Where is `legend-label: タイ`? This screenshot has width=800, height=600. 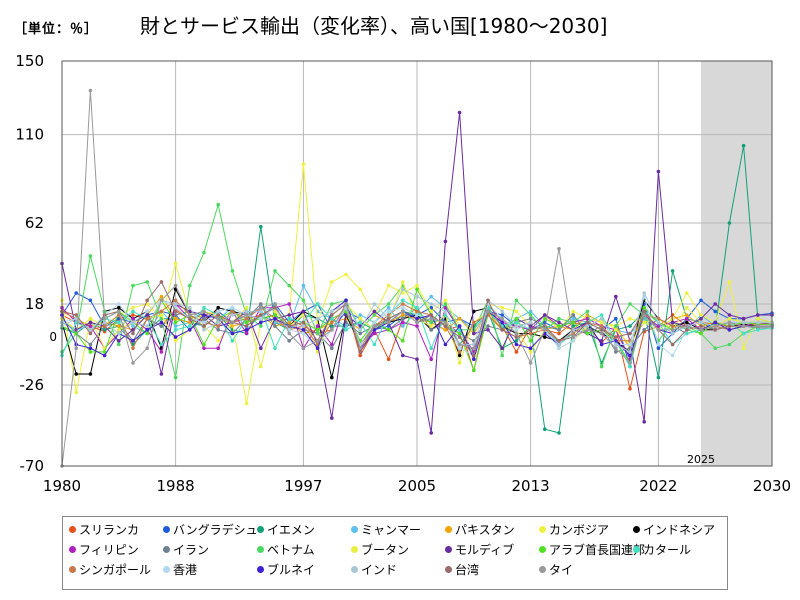
legend-label: タイ is located at coordinates (561, 569).